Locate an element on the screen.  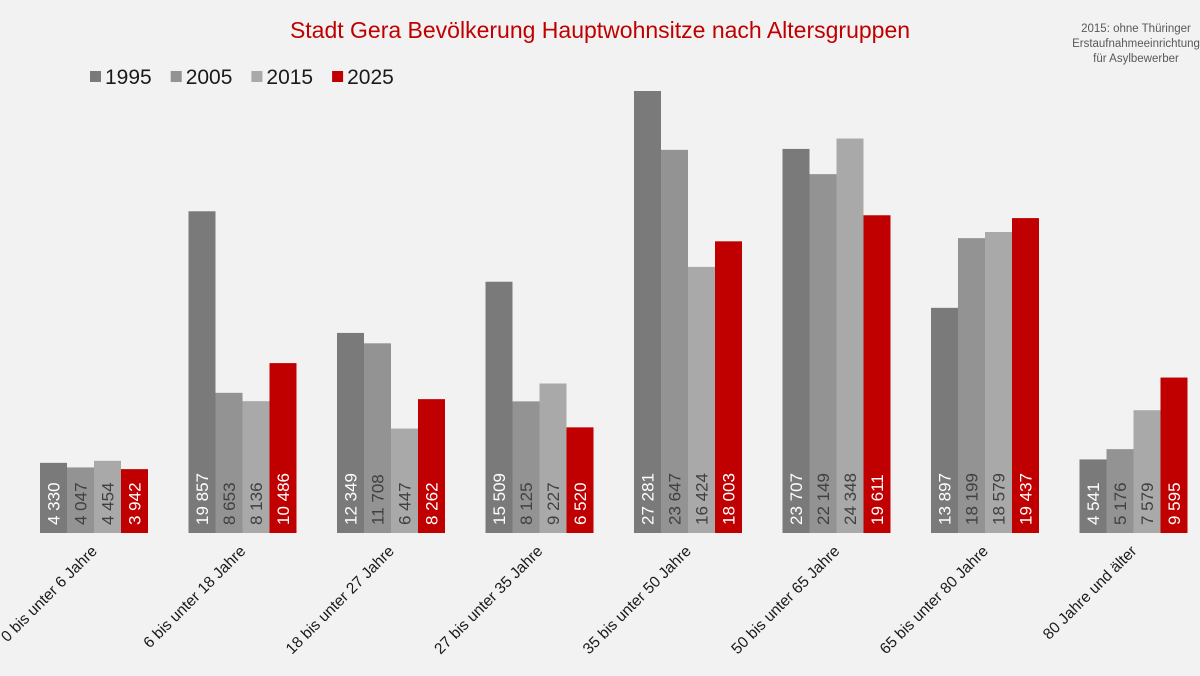
data-label: 9 595 is located at coordinates (1174, 503).